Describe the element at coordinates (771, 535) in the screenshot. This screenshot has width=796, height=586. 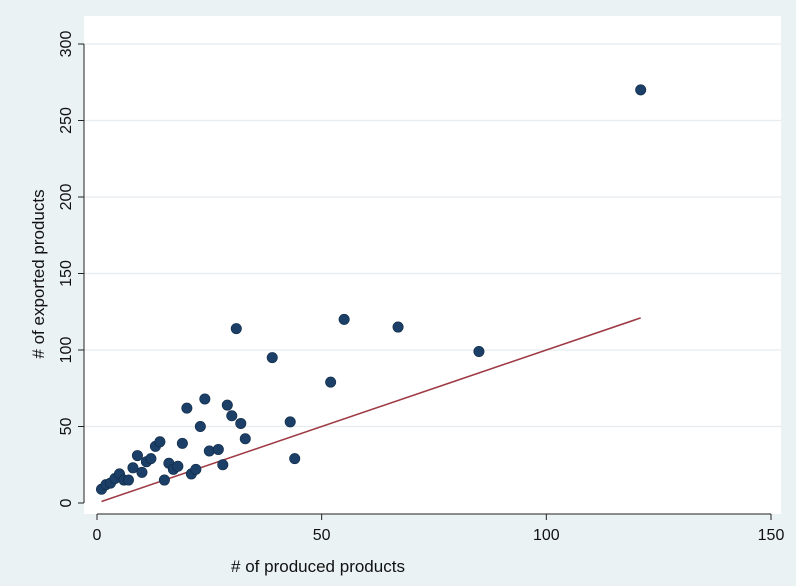
I see `x-tick-label: 150` at that location.